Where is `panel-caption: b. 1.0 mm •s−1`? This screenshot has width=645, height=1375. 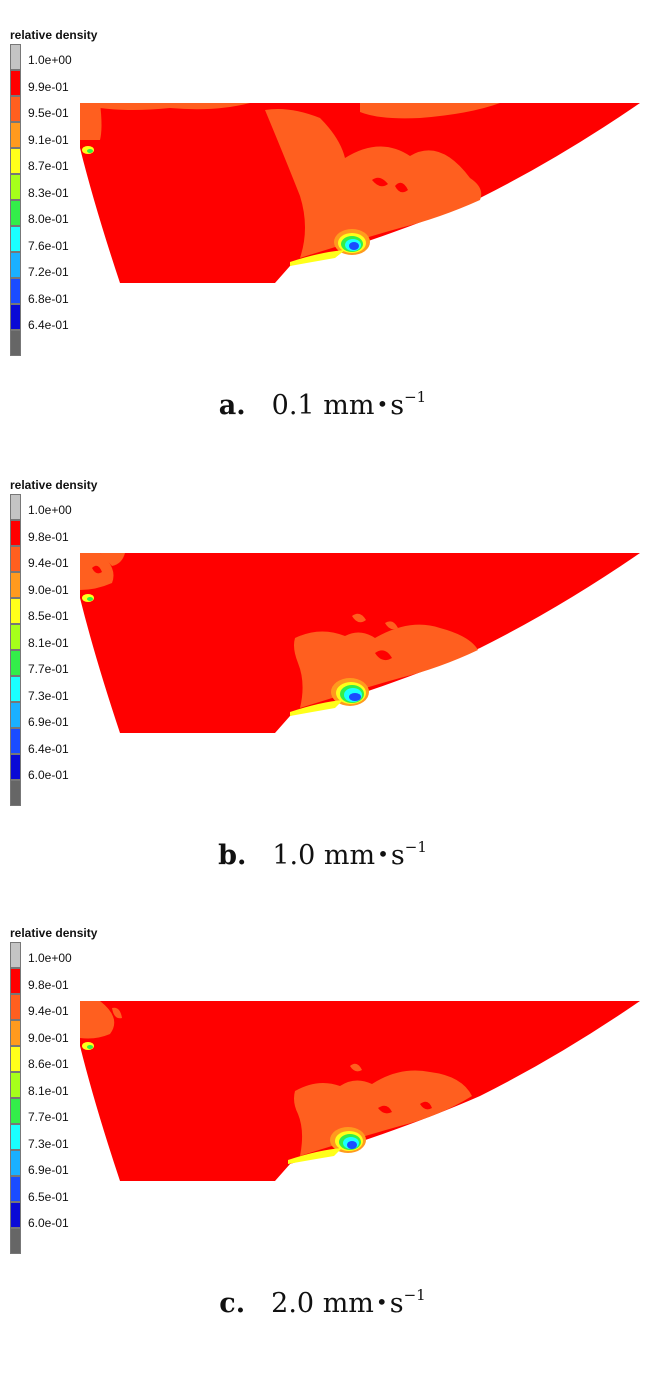 panel-caption: b. 1.0 mm •s−1 is located at coordinates (322, 855).